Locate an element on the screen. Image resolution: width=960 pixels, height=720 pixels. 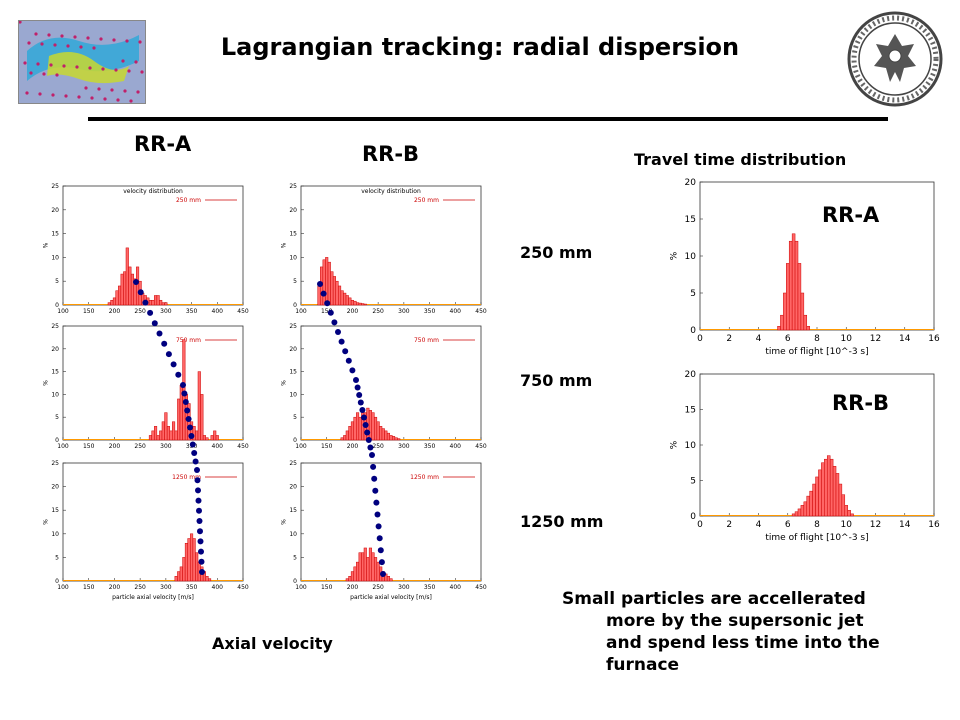
x-tick-label: 350 is located at coordinates (192, 446).